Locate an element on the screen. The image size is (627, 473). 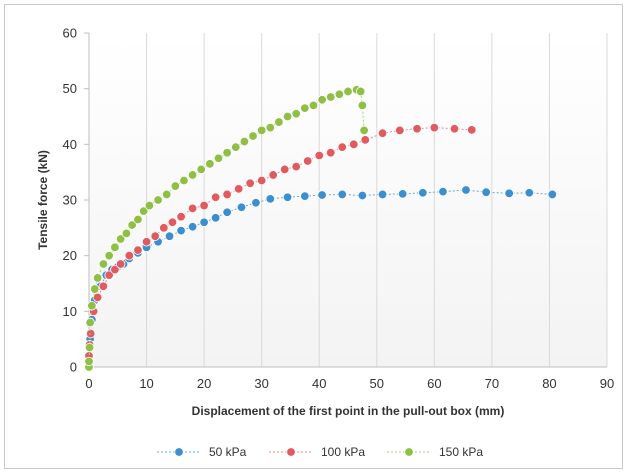
x-tick-label: 60 is located at coordinates (434, 383).